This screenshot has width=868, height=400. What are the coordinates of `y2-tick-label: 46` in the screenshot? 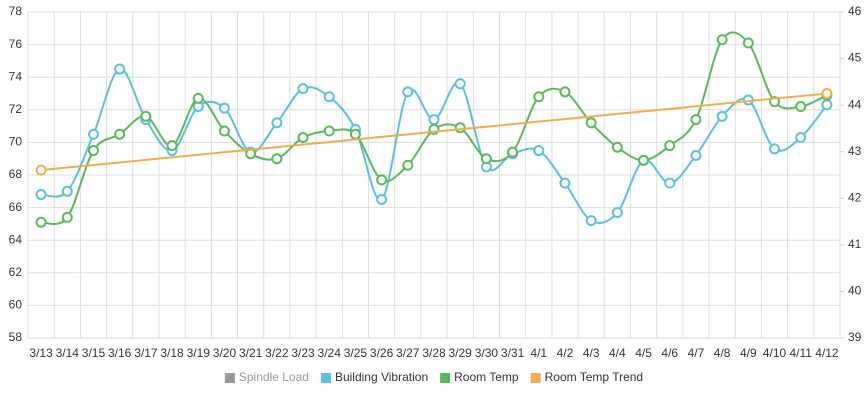 It's located at (855, 11).